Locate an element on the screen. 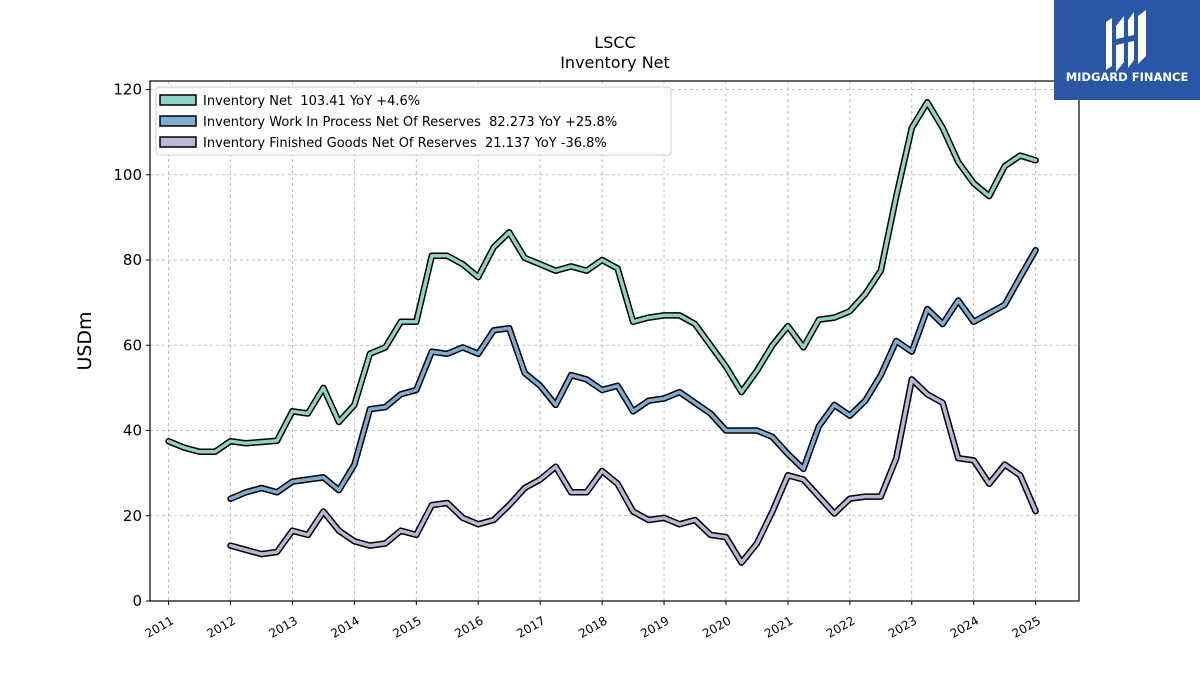 The height and width of the screenshot is (675, 1200). x-tick-label: 2021 is located at coordinates (778, 626).